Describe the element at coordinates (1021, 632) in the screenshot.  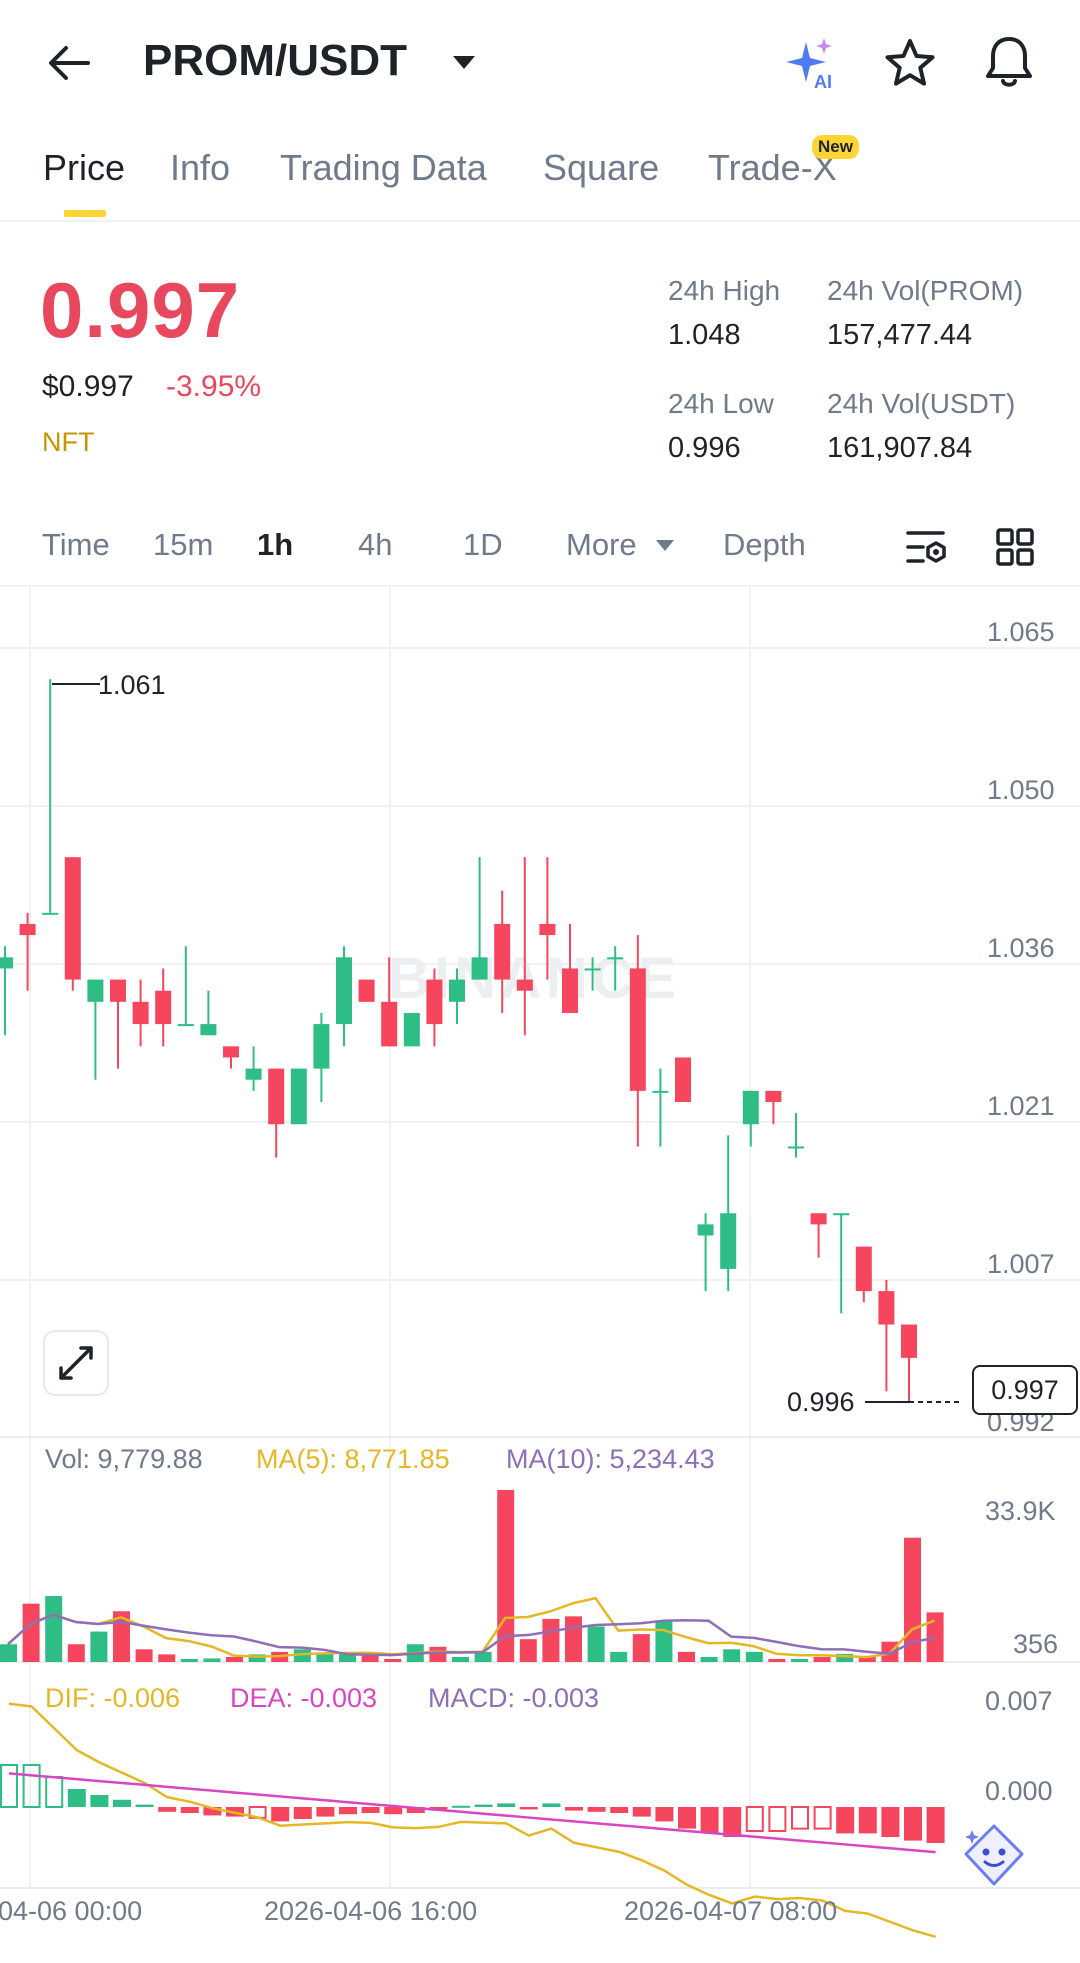
I see `price-axis-label: 1.065` at that location.